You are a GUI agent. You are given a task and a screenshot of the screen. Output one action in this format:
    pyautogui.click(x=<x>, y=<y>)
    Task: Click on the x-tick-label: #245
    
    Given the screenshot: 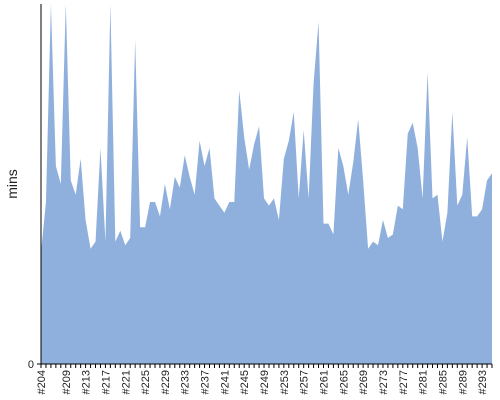 What is the action you would take?
    pyautogui.click(x=245, y=382)
    